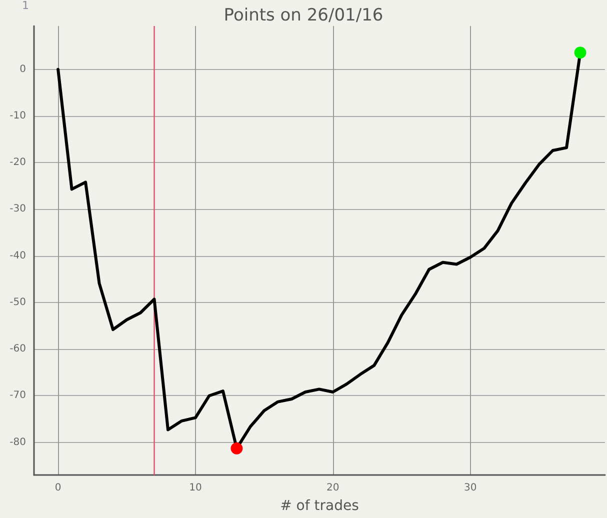  What do you see at coordinates (23, 69) in the screenshot?
I see `y-tick-label: 0` at bounding box center [23, 69].